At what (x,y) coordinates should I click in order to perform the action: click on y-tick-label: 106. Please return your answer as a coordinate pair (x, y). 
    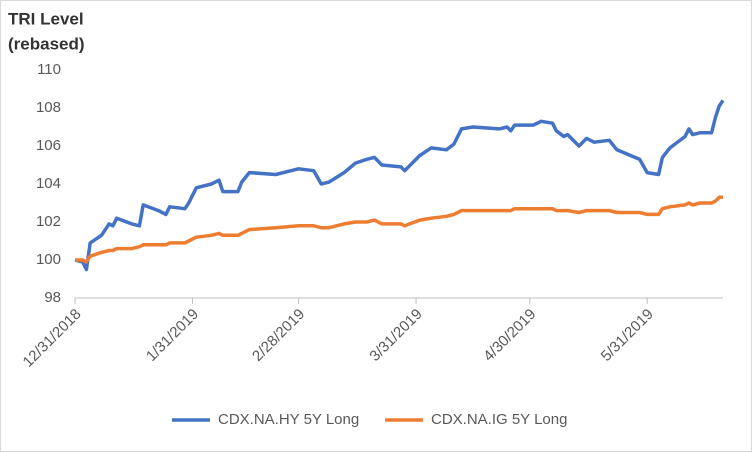
    Looking at the image, I should click on (48, 145).